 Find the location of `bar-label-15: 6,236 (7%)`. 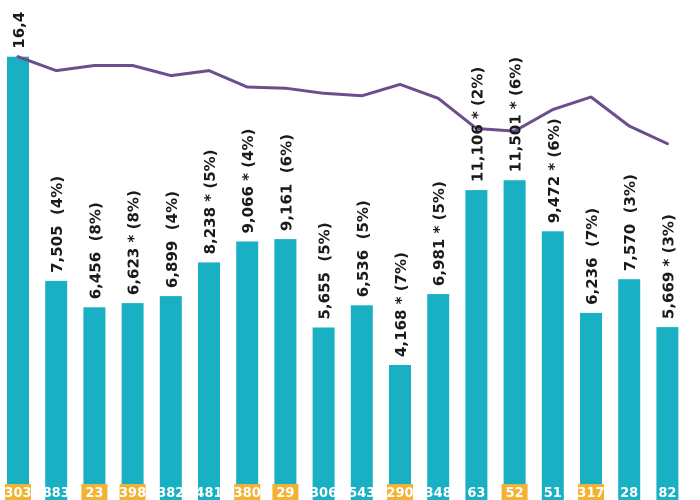

bar-label-15: 6,236 (7%) is located at coordinates (592, 256).